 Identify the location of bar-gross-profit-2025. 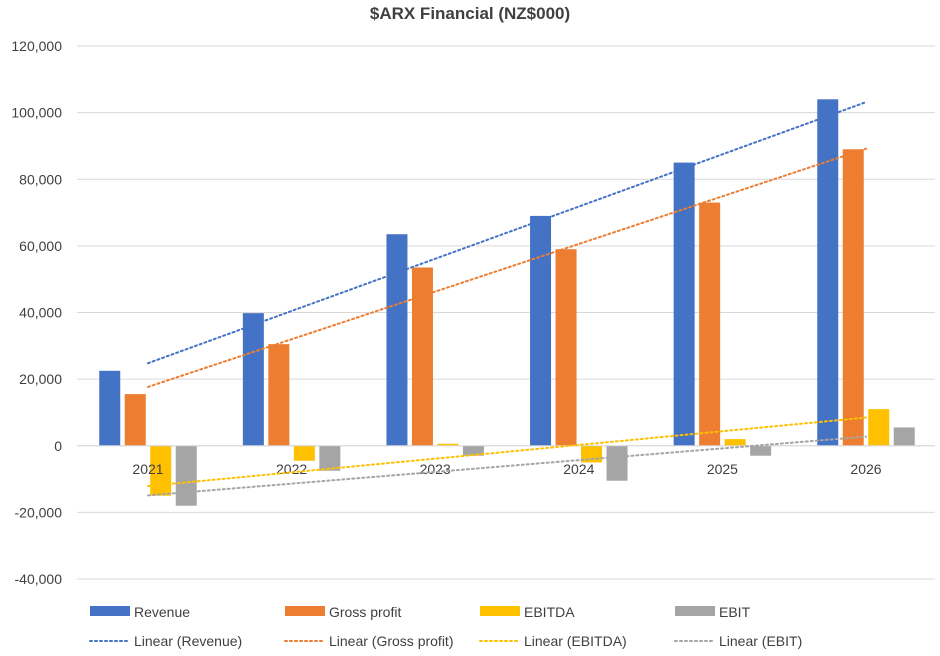
(710, 324).